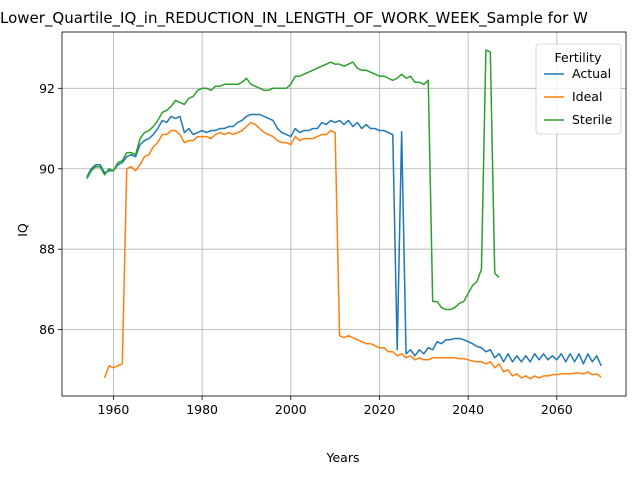 The image size is (640, 480). I want to click on y-tick-label: 90, so click(47, 168).